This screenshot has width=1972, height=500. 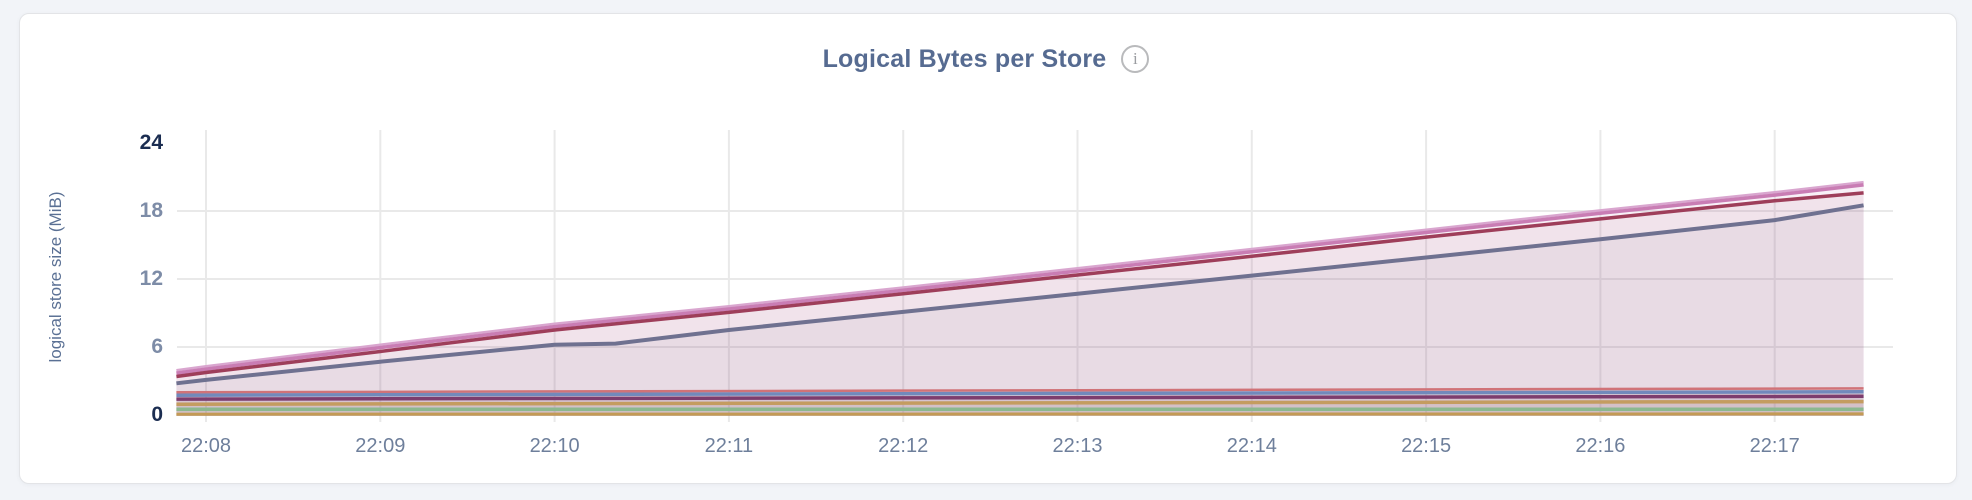 What do you see at coordinates (1600, 446) in the screenshot?
I see `x-tick-label: 22:16` at bounding box center [1600, 446].